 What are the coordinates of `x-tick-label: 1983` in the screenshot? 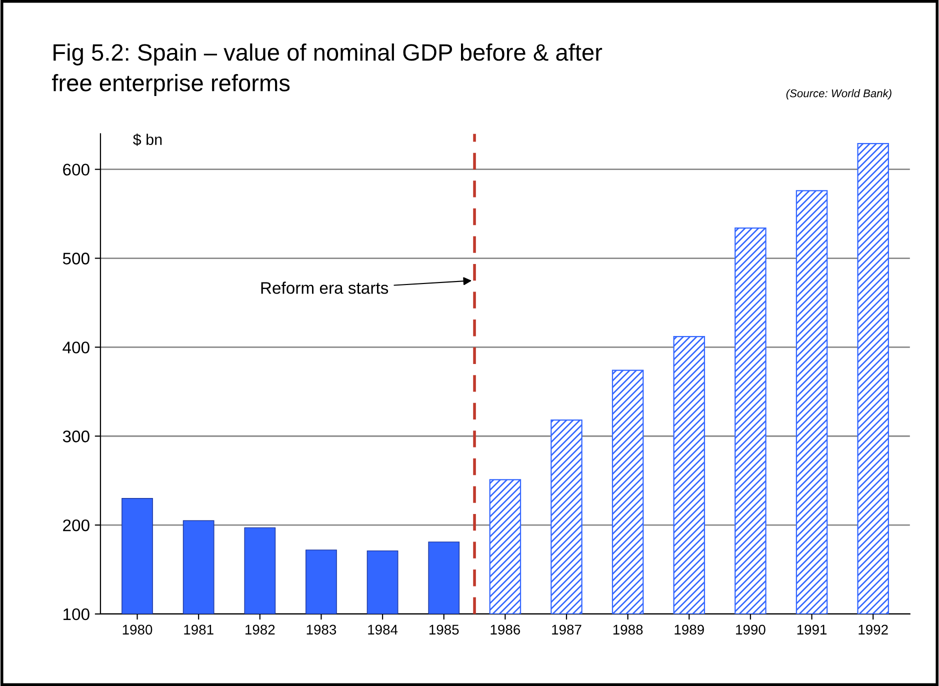 It's located at (321, 629).